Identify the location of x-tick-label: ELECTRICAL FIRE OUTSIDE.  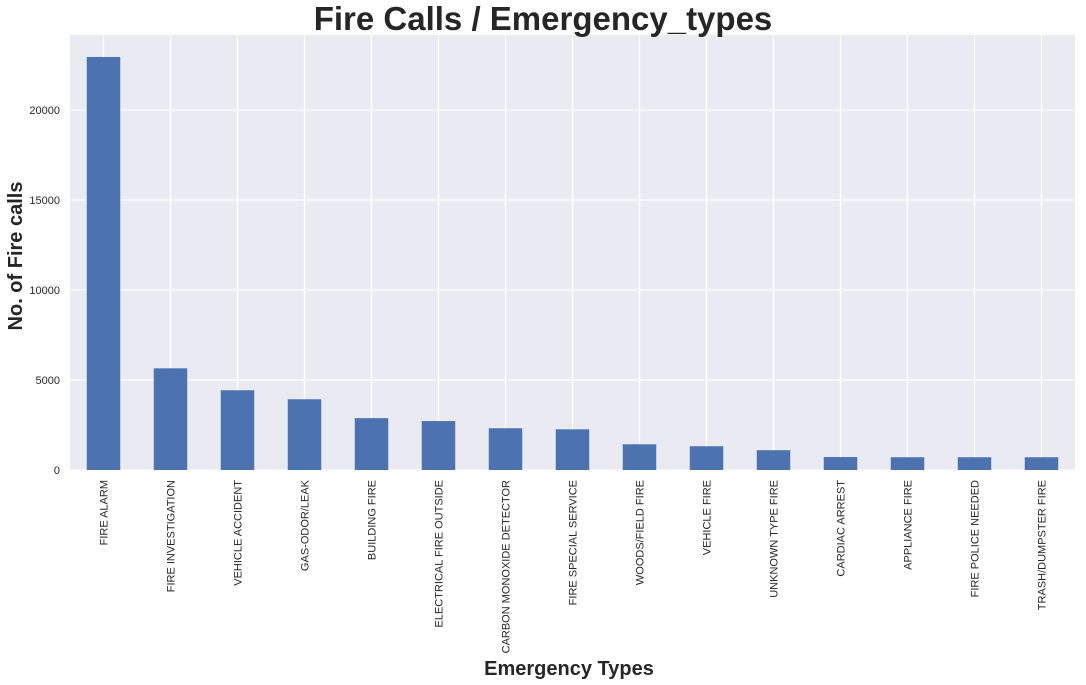
(440, 554).